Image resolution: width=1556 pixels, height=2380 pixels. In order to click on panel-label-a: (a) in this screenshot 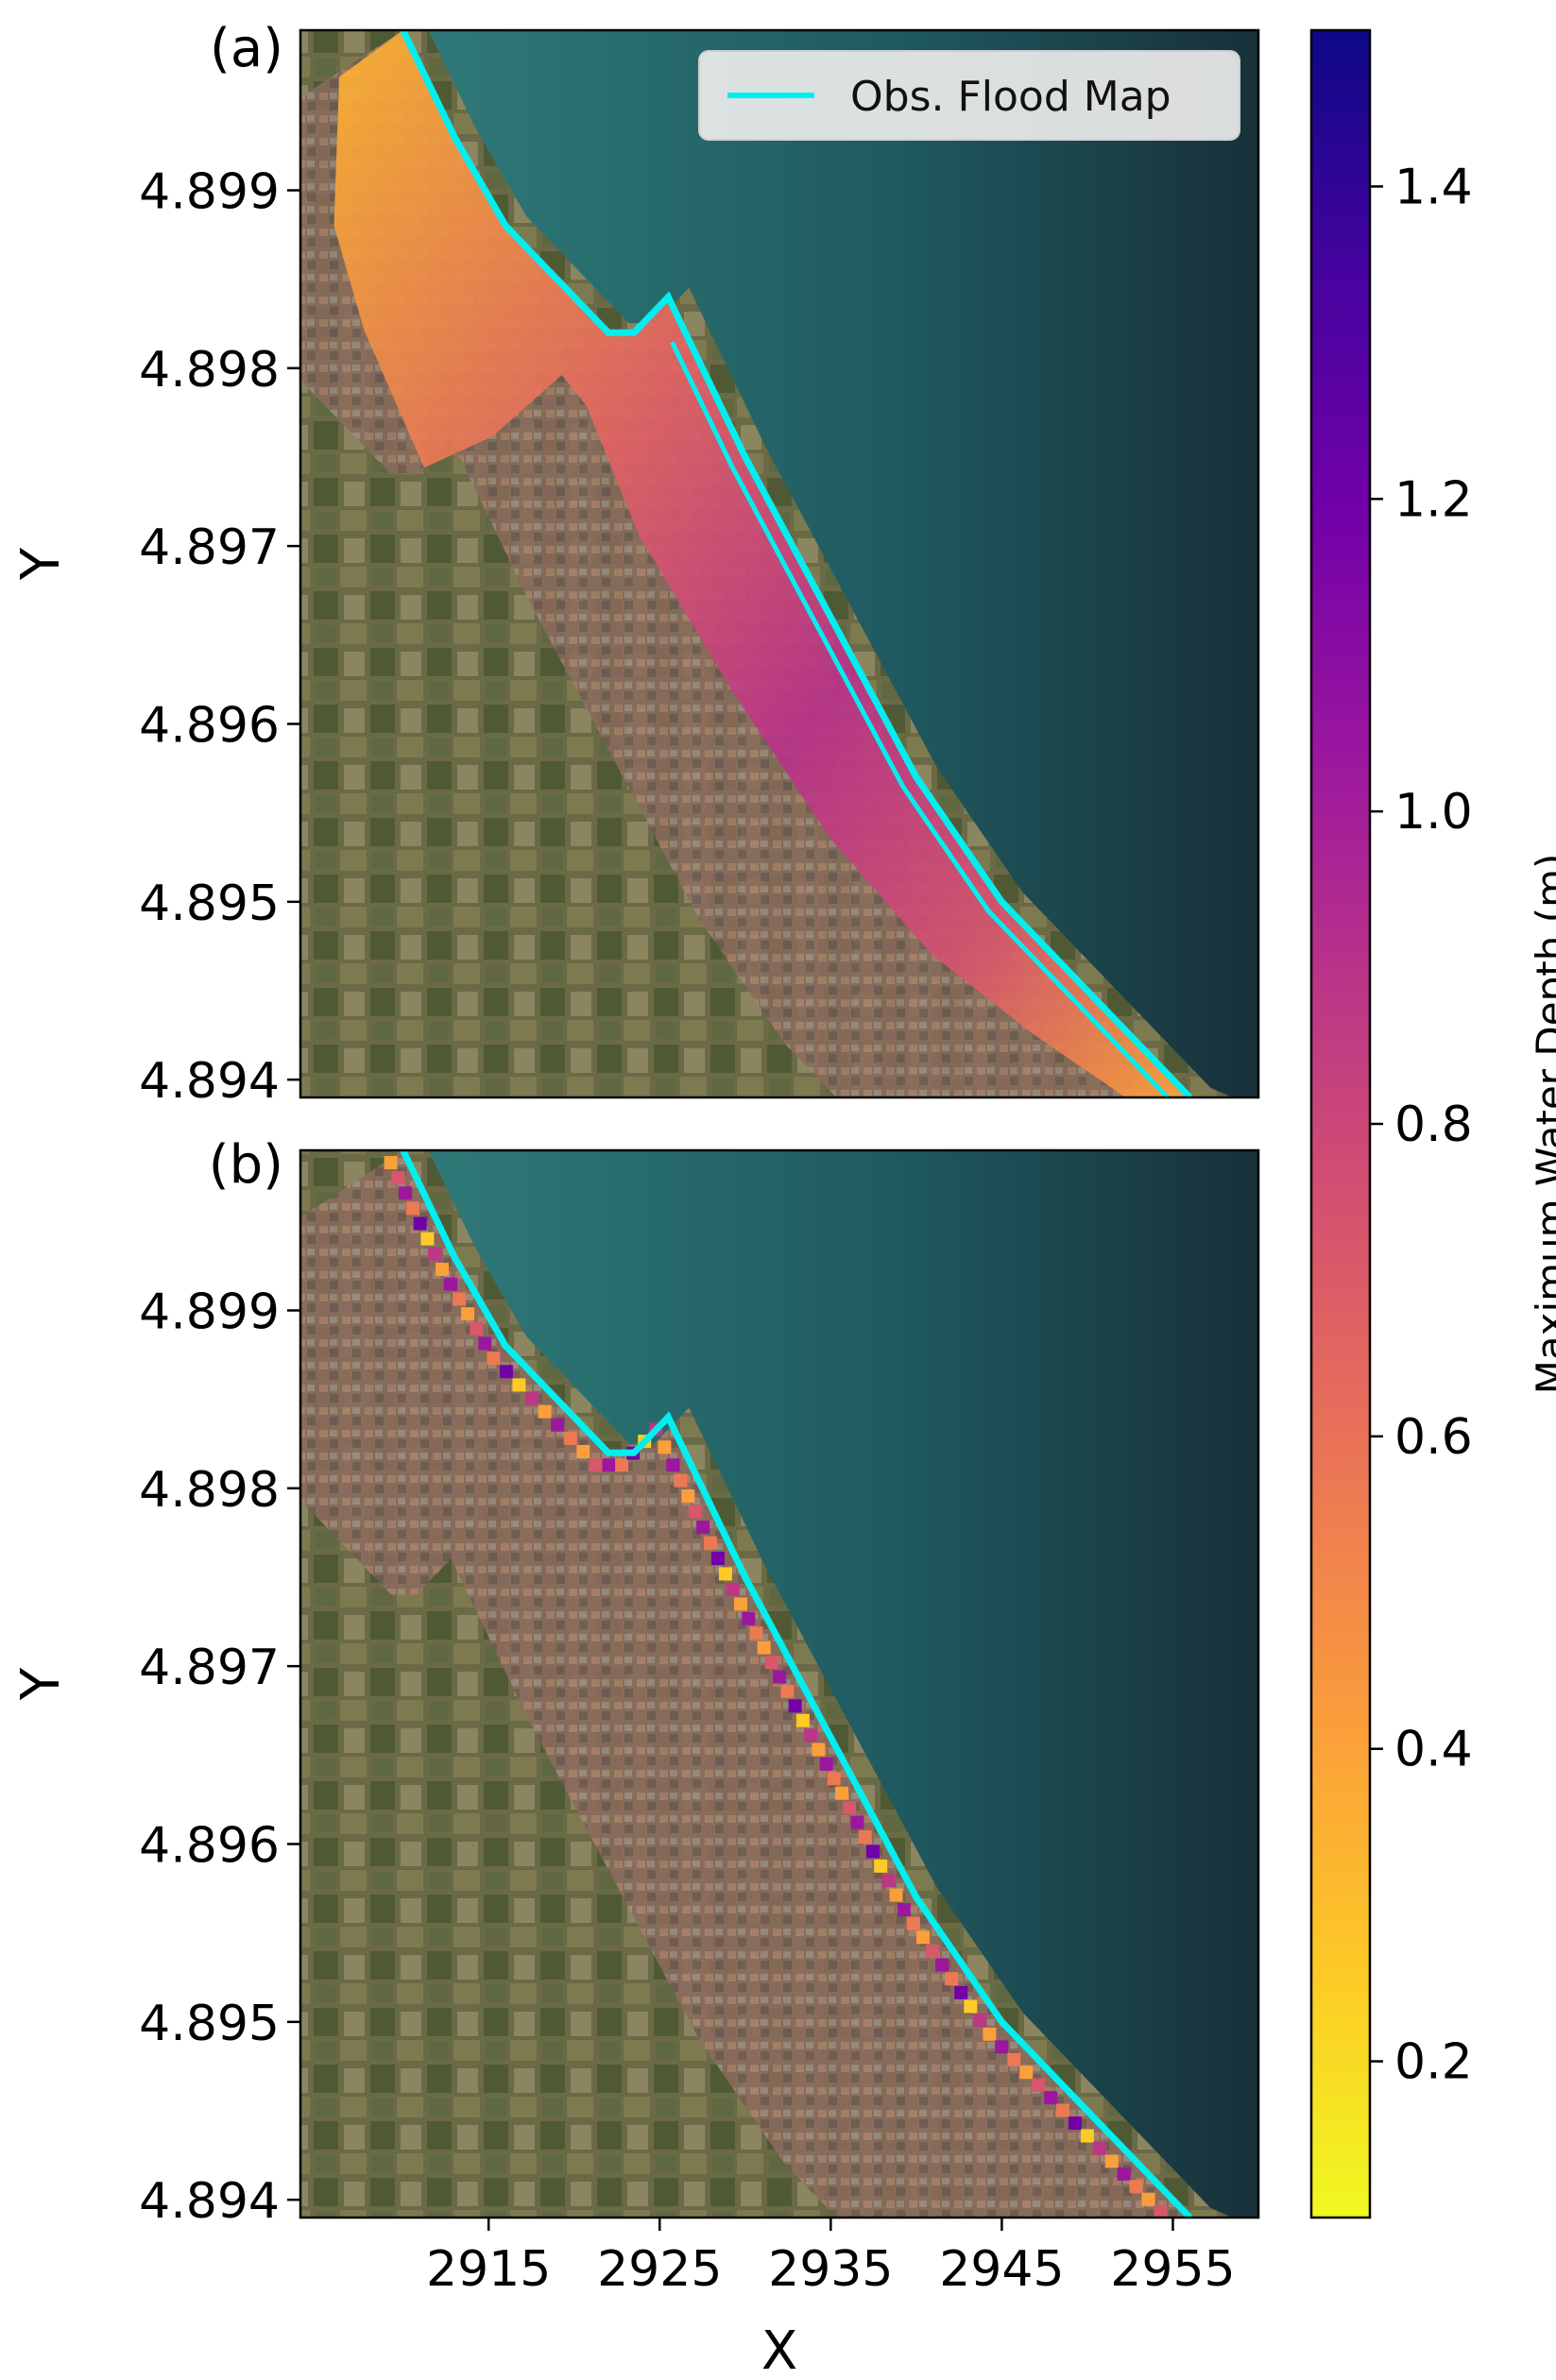, I will do `click(246, 48)`.